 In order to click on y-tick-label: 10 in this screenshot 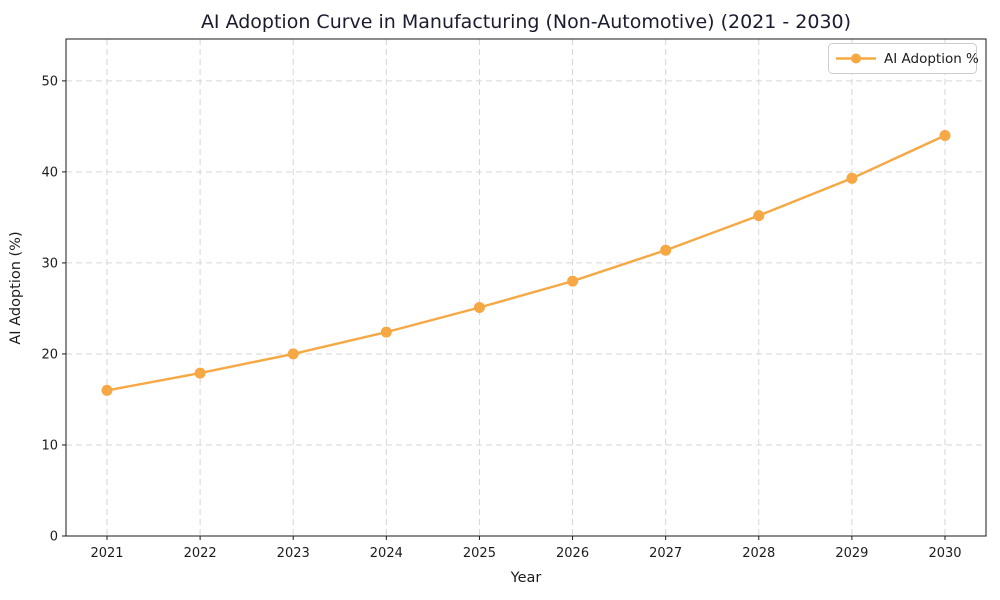, I will do `click(49, 445)`.